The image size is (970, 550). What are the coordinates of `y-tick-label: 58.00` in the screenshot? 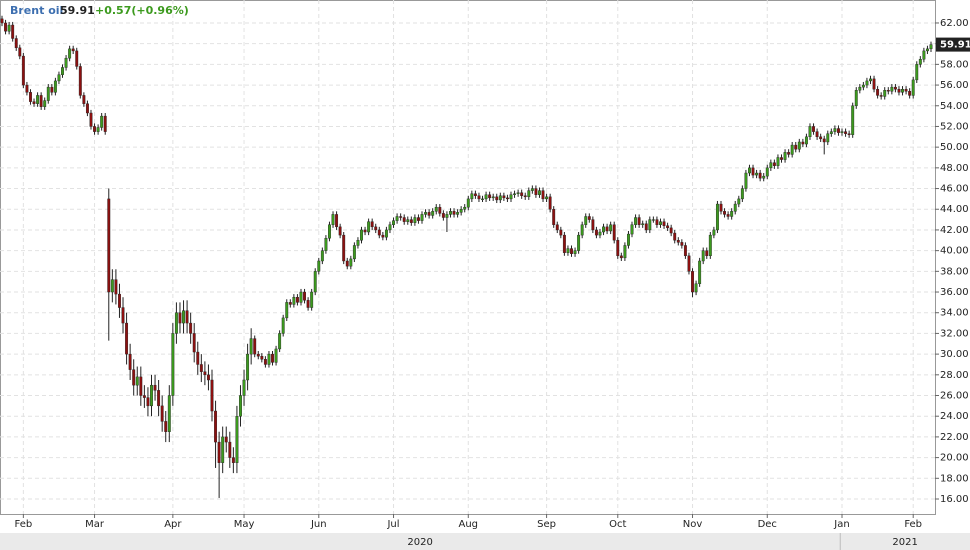 It's located at (954, 64).